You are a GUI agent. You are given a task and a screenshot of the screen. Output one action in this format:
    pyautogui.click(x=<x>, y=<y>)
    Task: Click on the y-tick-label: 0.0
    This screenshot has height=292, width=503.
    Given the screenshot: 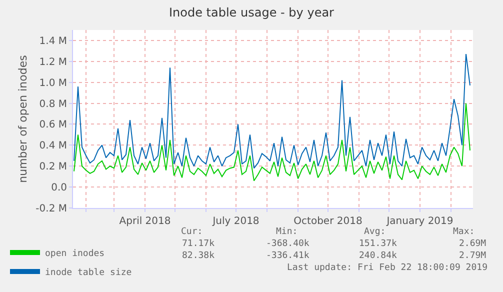 What is the action you would take?
    pyautogui.click(x=59, y=188)
    